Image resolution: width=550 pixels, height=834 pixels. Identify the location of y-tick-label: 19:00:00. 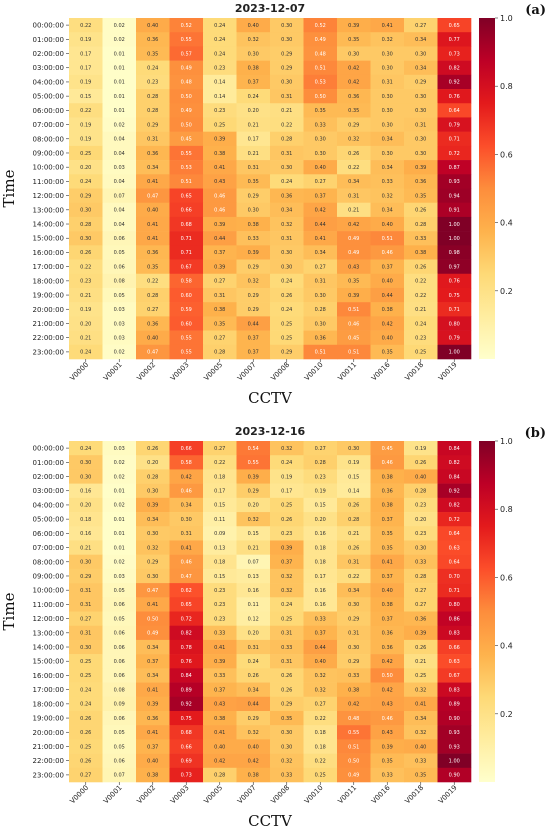
(48, 719).